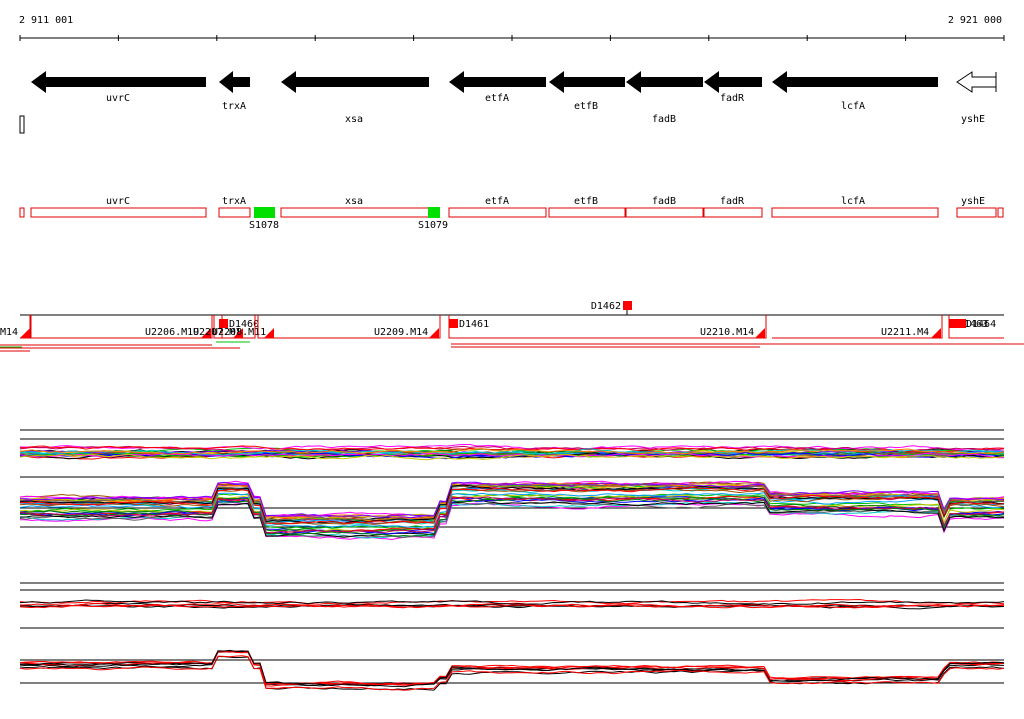  I want to click on gene-label-fadR: fadR, so click(732, 98).